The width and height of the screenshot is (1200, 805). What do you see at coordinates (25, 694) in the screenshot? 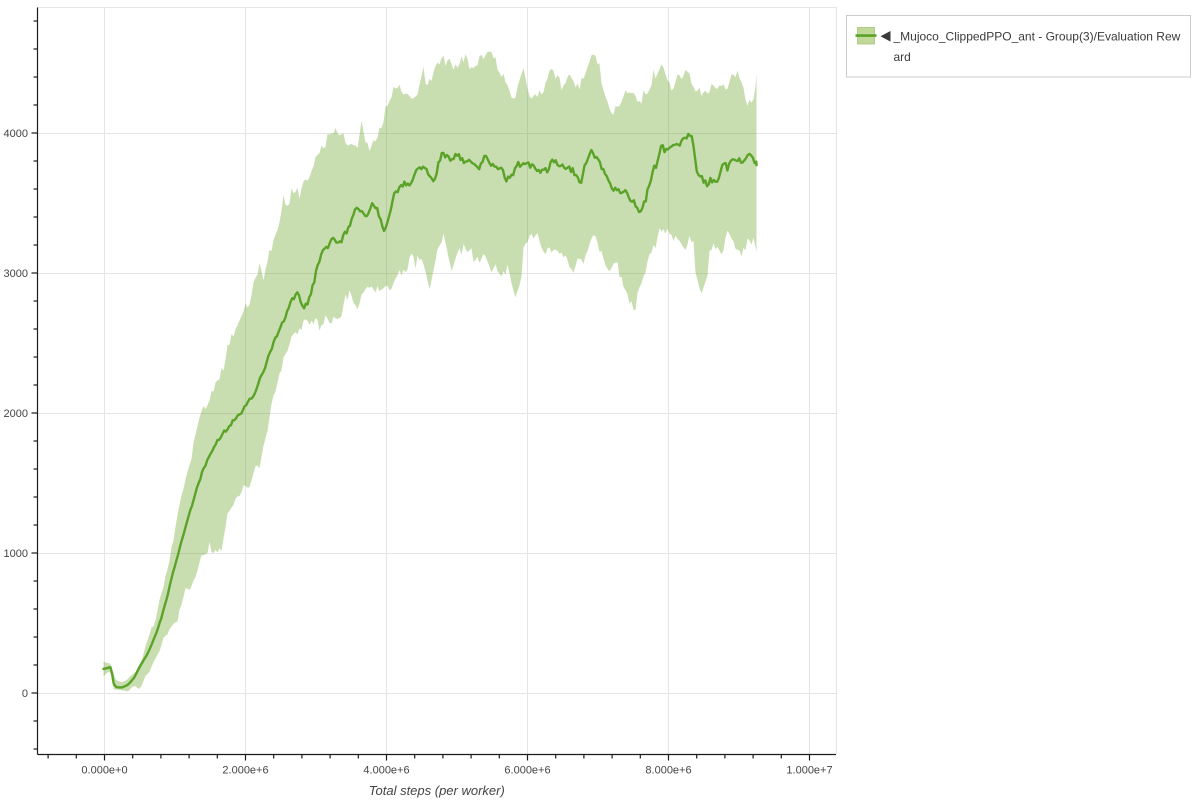
I see `svg-text: 0` at bounding box center [25, 694].